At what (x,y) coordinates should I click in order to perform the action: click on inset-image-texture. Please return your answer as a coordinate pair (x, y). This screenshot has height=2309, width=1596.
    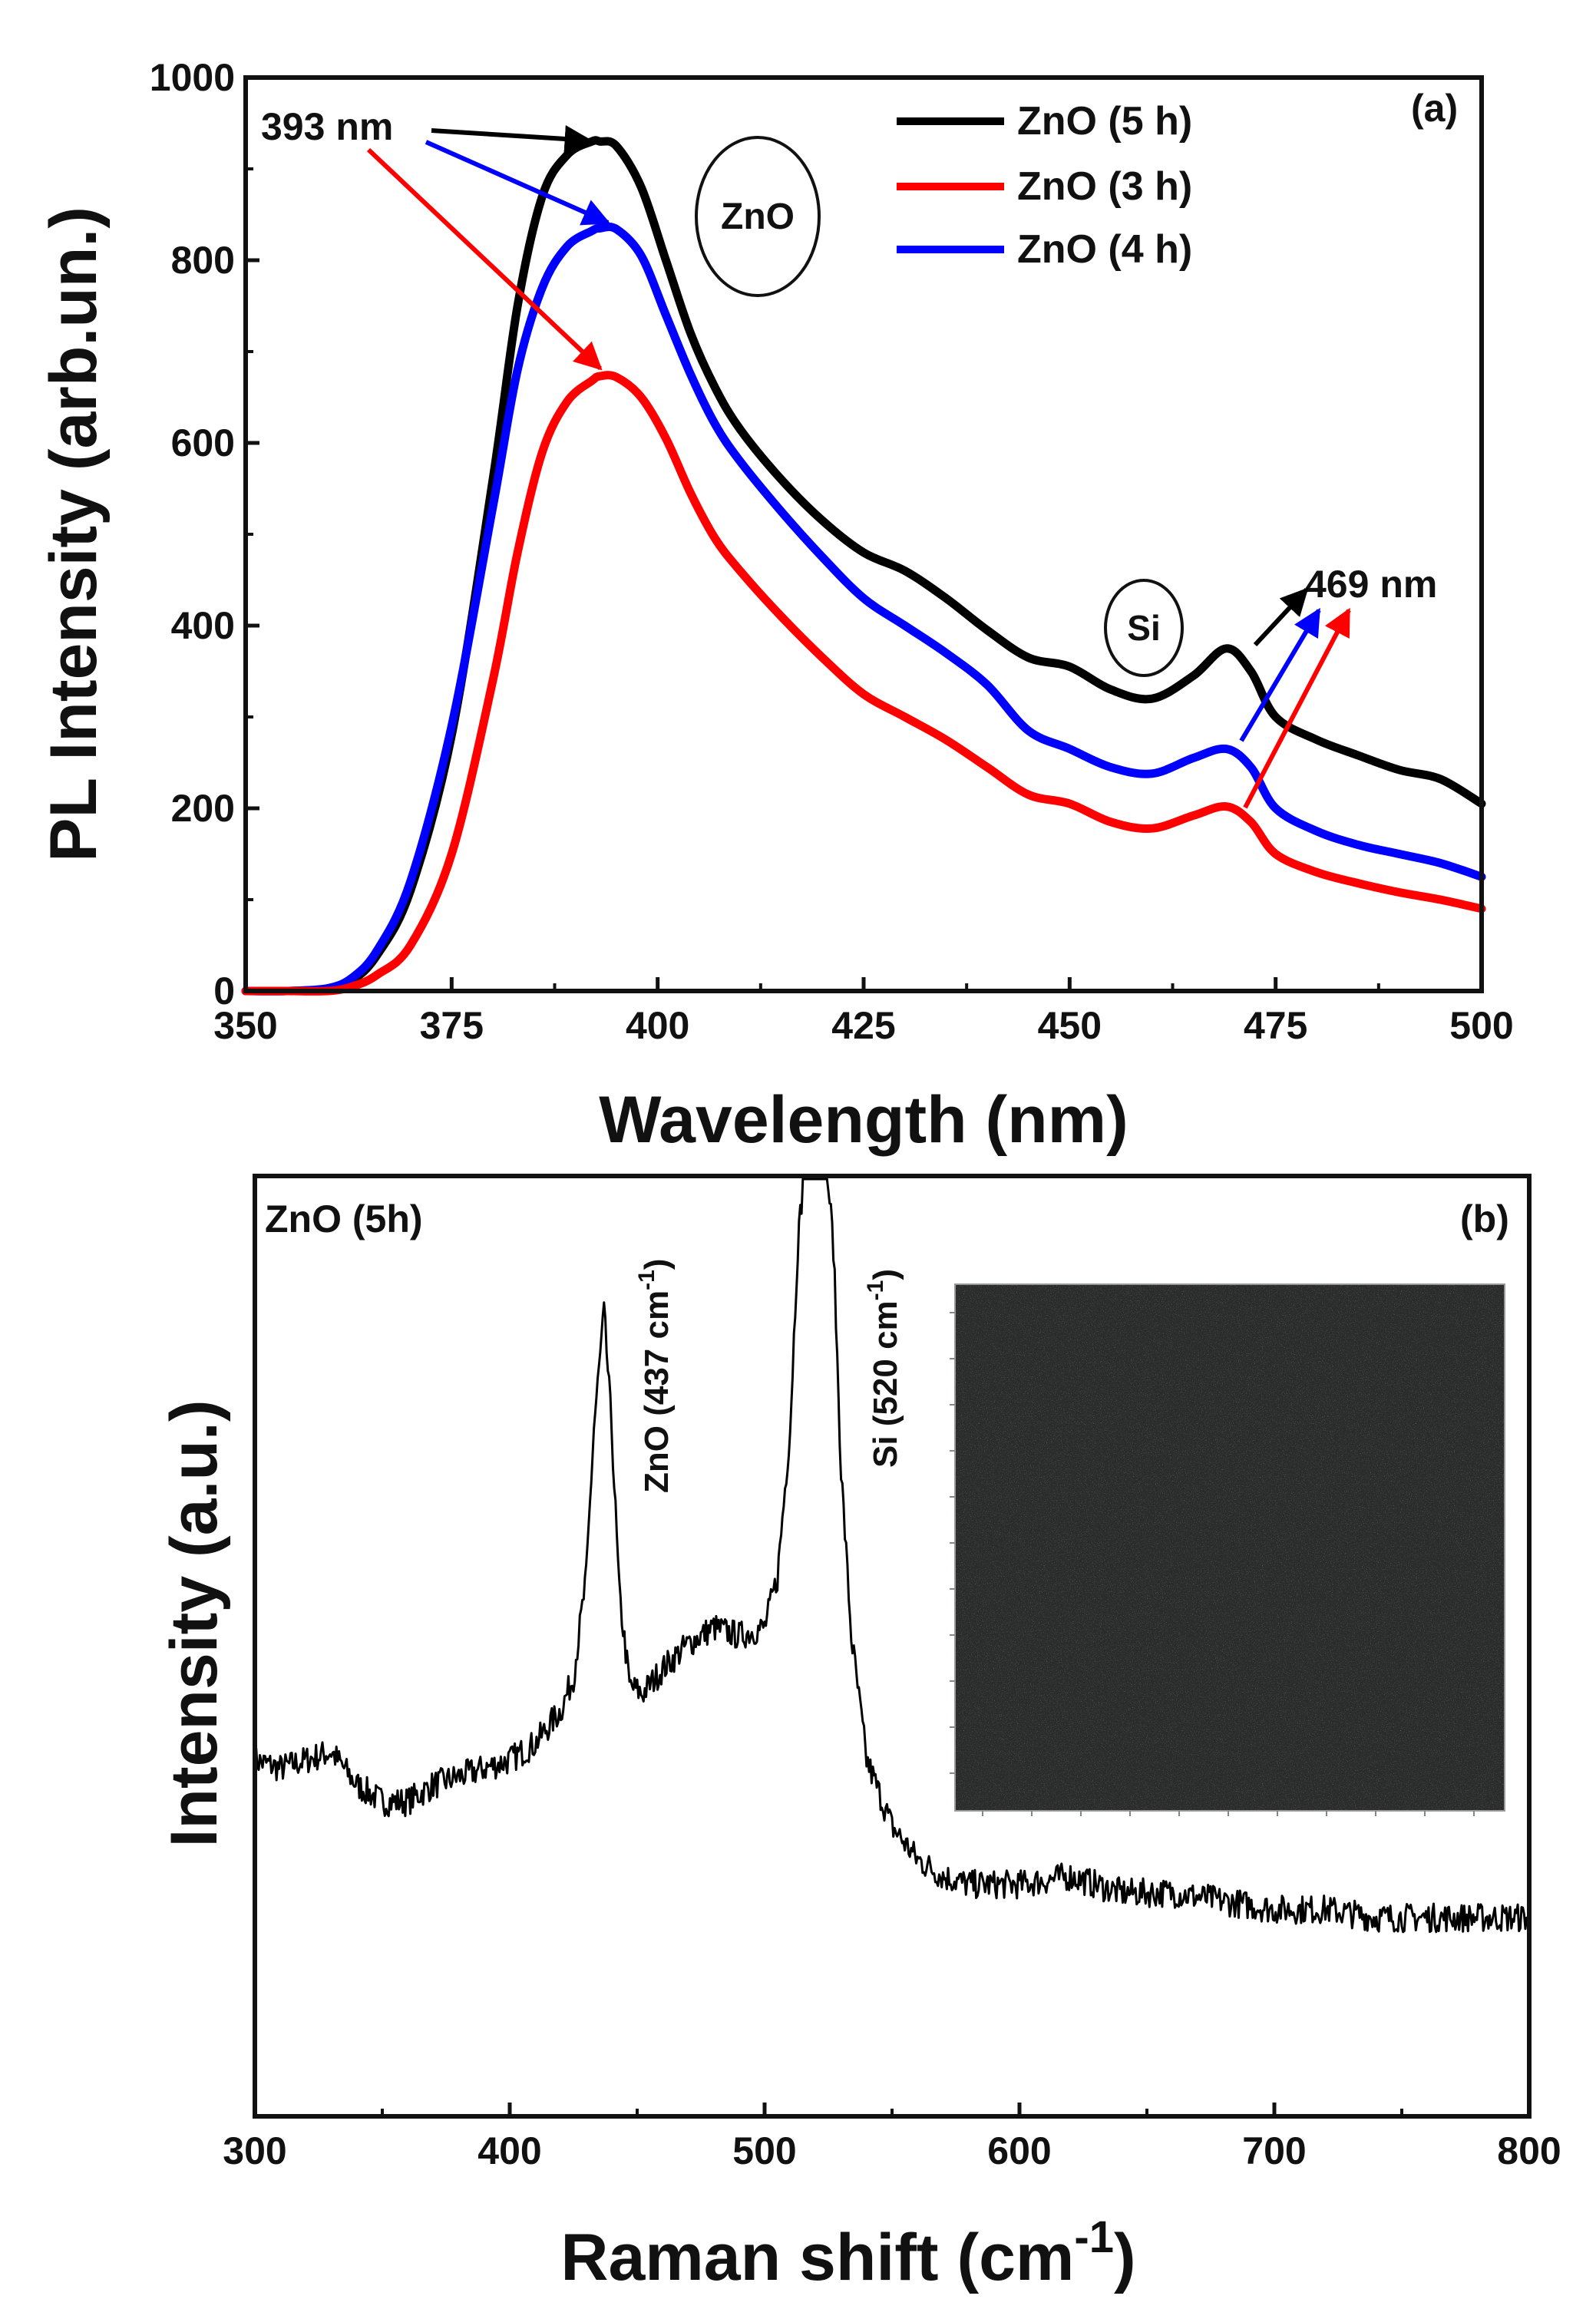
    Looking at the image, I should click on (1230, 1547).